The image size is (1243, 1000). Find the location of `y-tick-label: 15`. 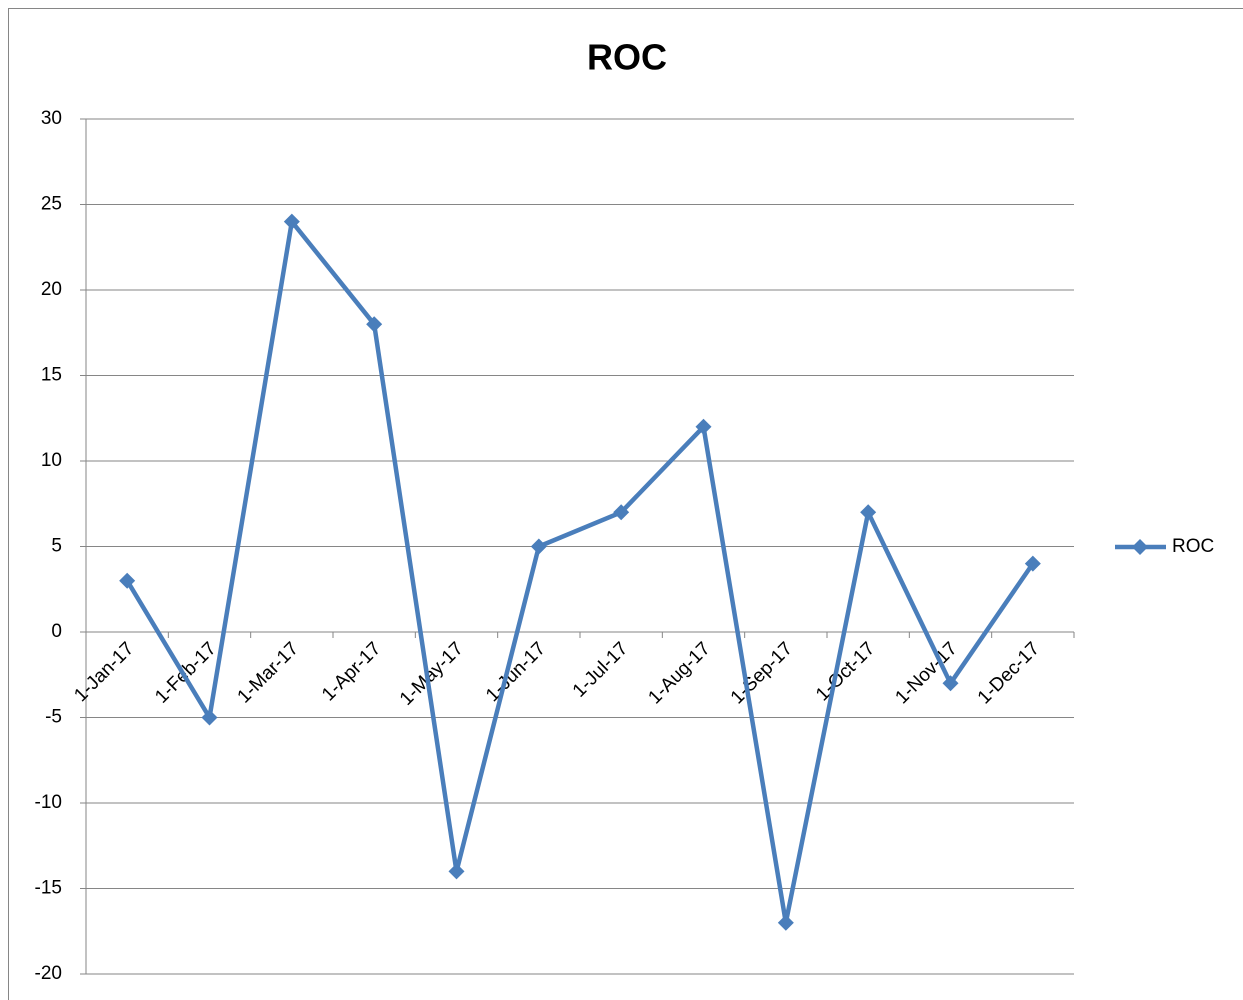

y-tick-label: 15 is located at coordinates (51, 375).